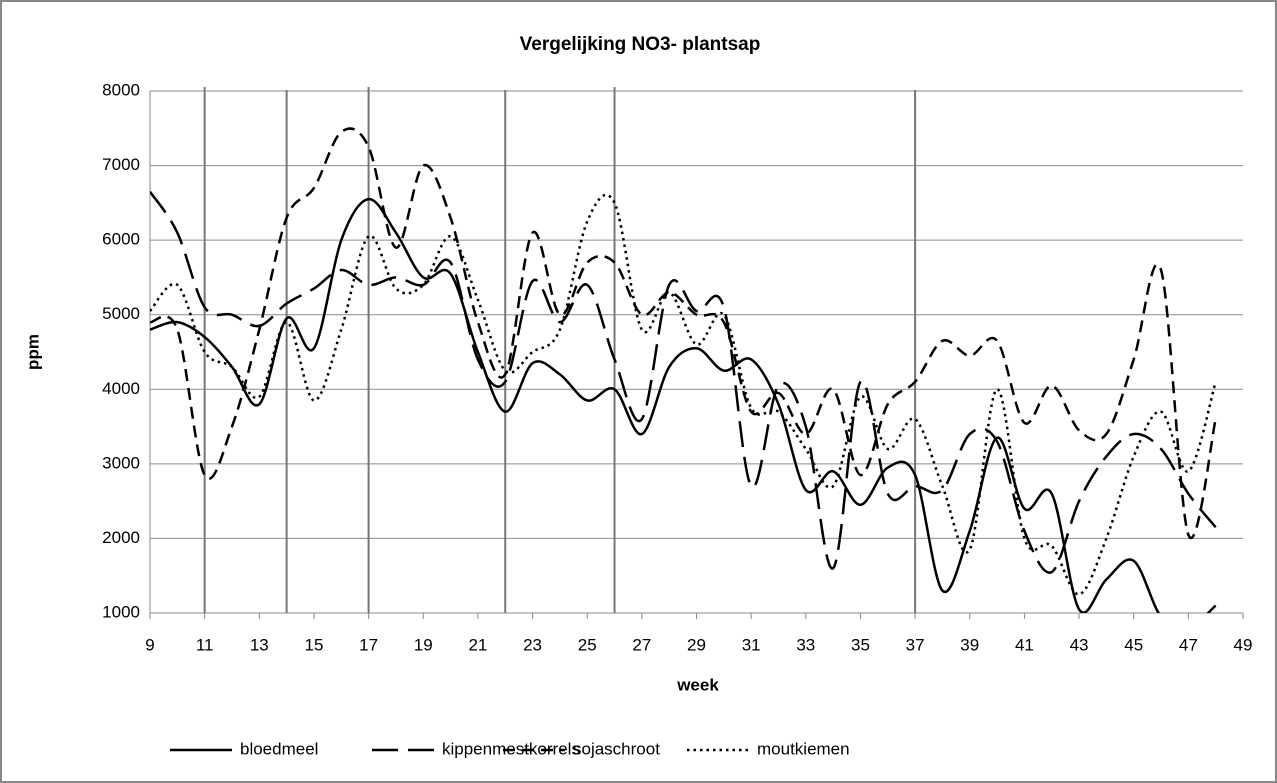 Image resolution: width=1277 pixels, height=783 pixels. What do you see at coordinates (697, 684) in the screenshot?
I see `x-axis-label: week` at bounding box center [697, 684].